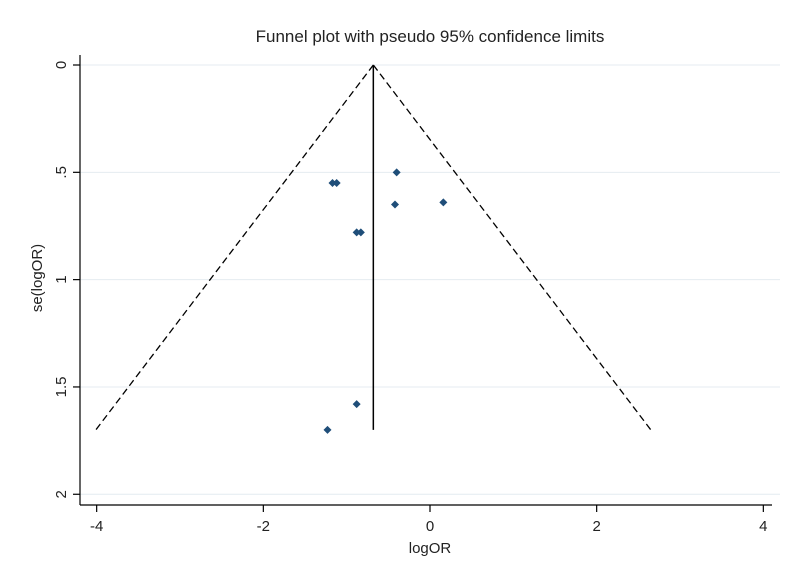 The height and width of the screenshot is (583, 800). What do you see at coordinates (430, 548) in the screenshot?
I see `x-axis-label: logOR` at bounding box center [430, 548].